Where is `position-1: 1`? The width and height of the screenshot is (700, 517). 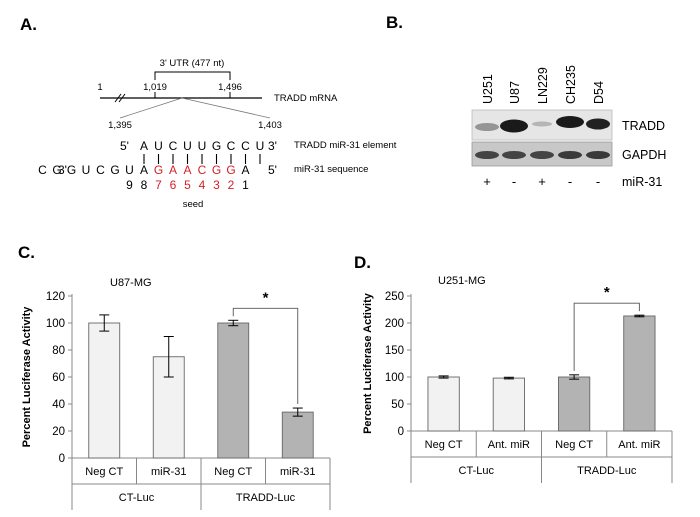 position-1: 1 is located at coordinates (99, 87).